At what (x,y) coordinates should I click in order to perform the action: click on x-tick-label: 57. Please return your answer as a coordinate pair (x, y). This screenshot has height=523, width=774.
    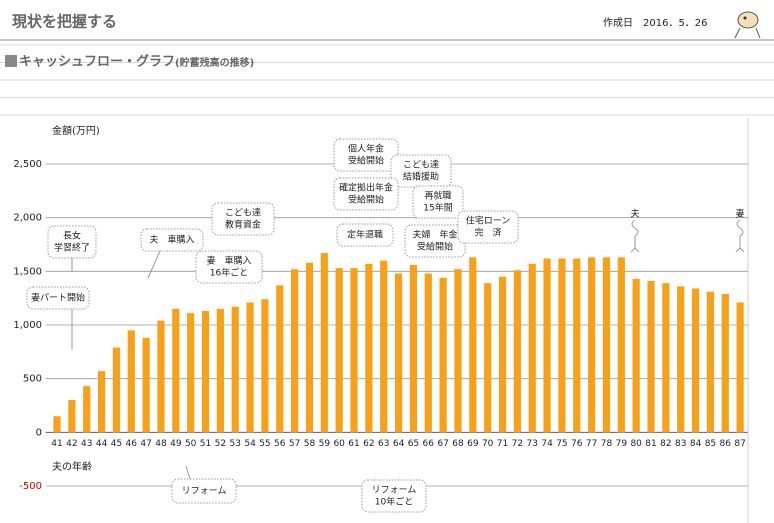
    Looking at the image, I should click on (294, 444).